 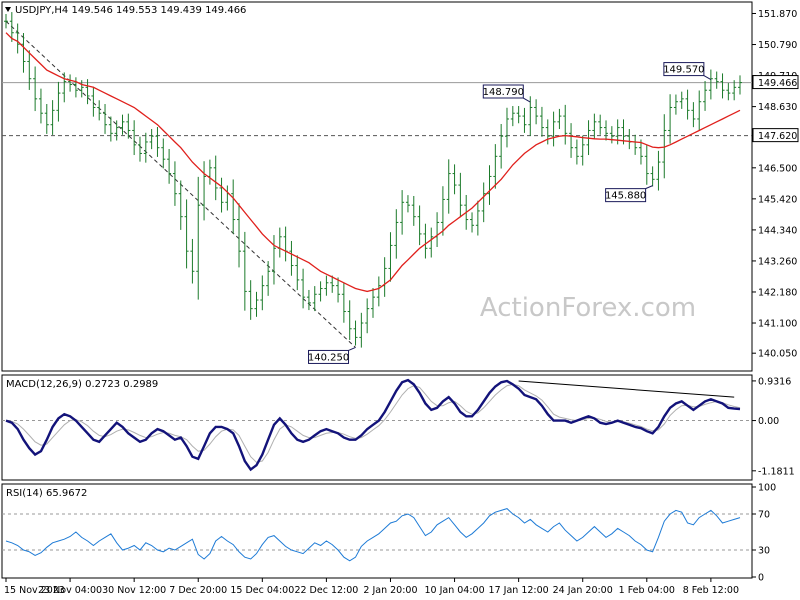 I want to click on macd-line, so click(x=373, y=425).